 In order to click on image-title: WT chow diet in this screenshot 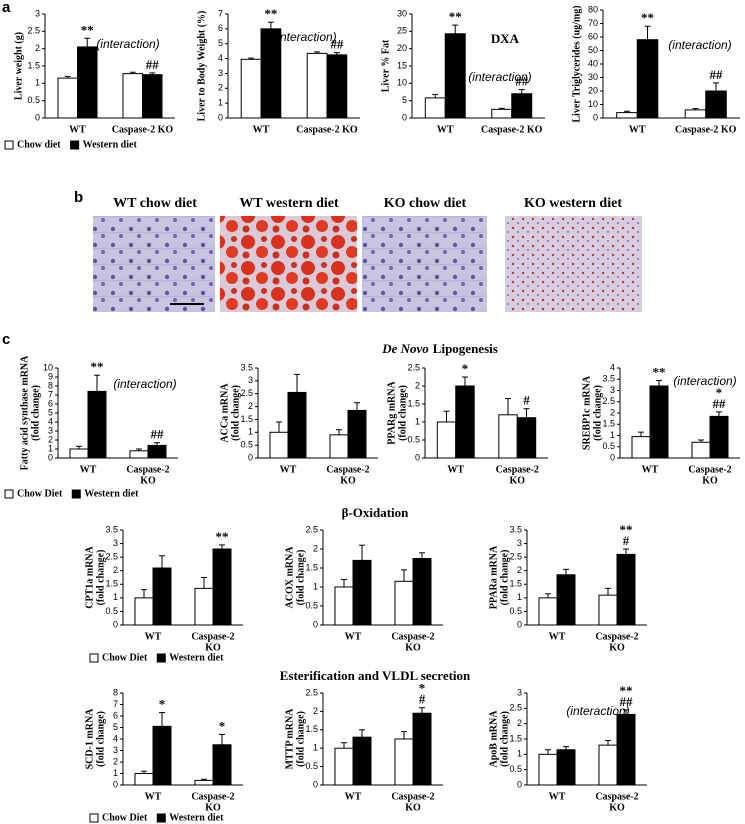, I will do `click(155, 203)`.